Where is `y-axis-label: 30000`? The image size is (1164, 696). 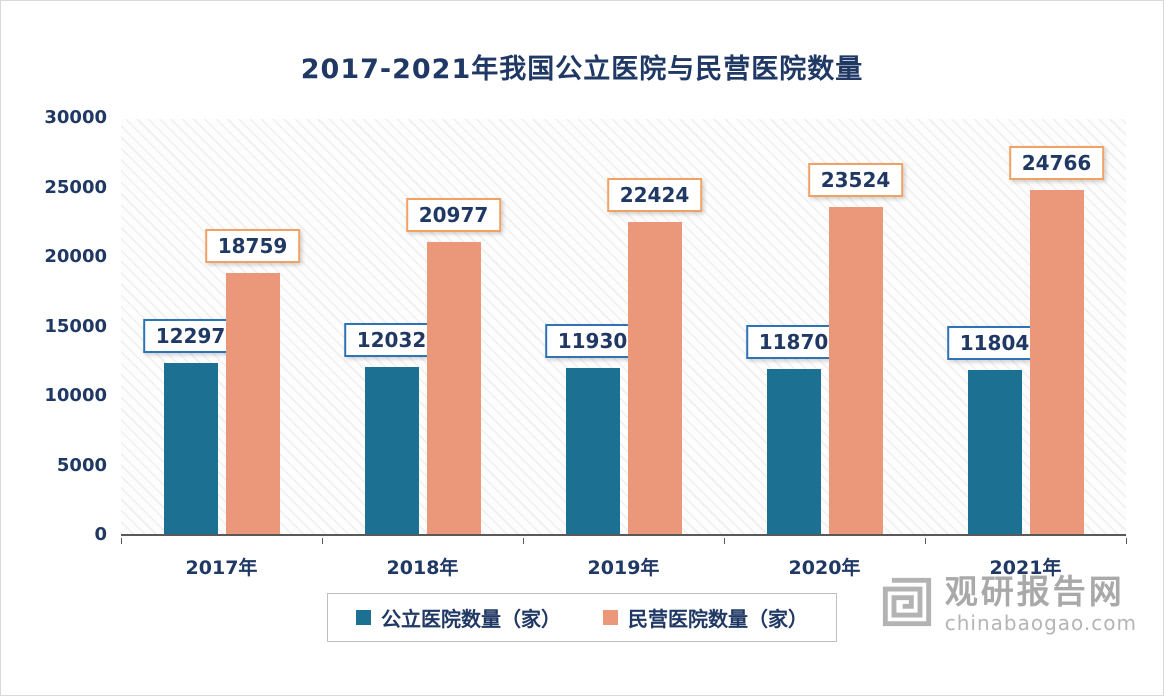 y-axis-label: 30000 is located at coordinates (75, 117).